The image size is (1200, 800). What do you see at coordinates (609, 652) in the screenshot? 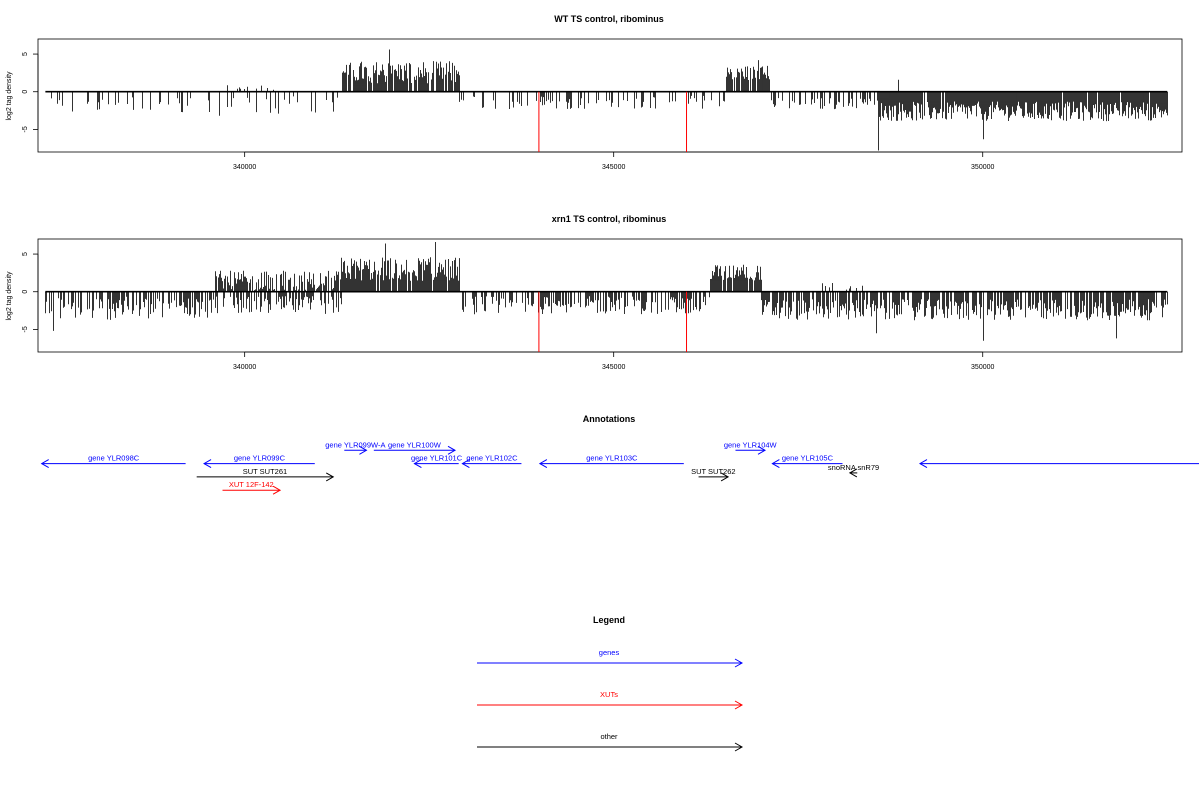
I see `legend-label: genes` at bounding box center [609, 652].